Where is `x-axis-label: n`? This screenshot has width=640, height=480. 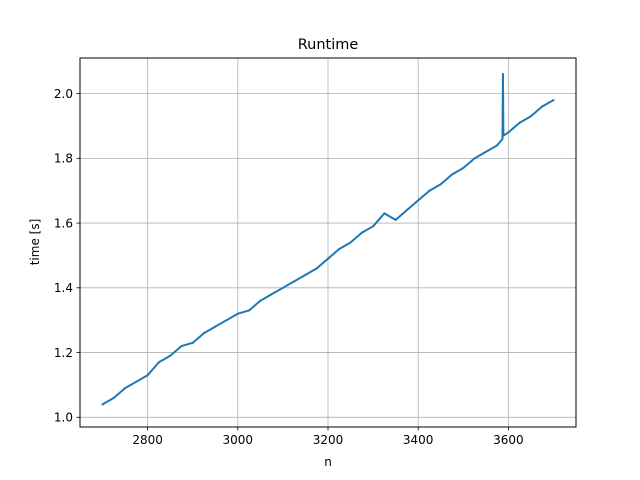
x-axis-label: n is located at coordinates (328, 462).